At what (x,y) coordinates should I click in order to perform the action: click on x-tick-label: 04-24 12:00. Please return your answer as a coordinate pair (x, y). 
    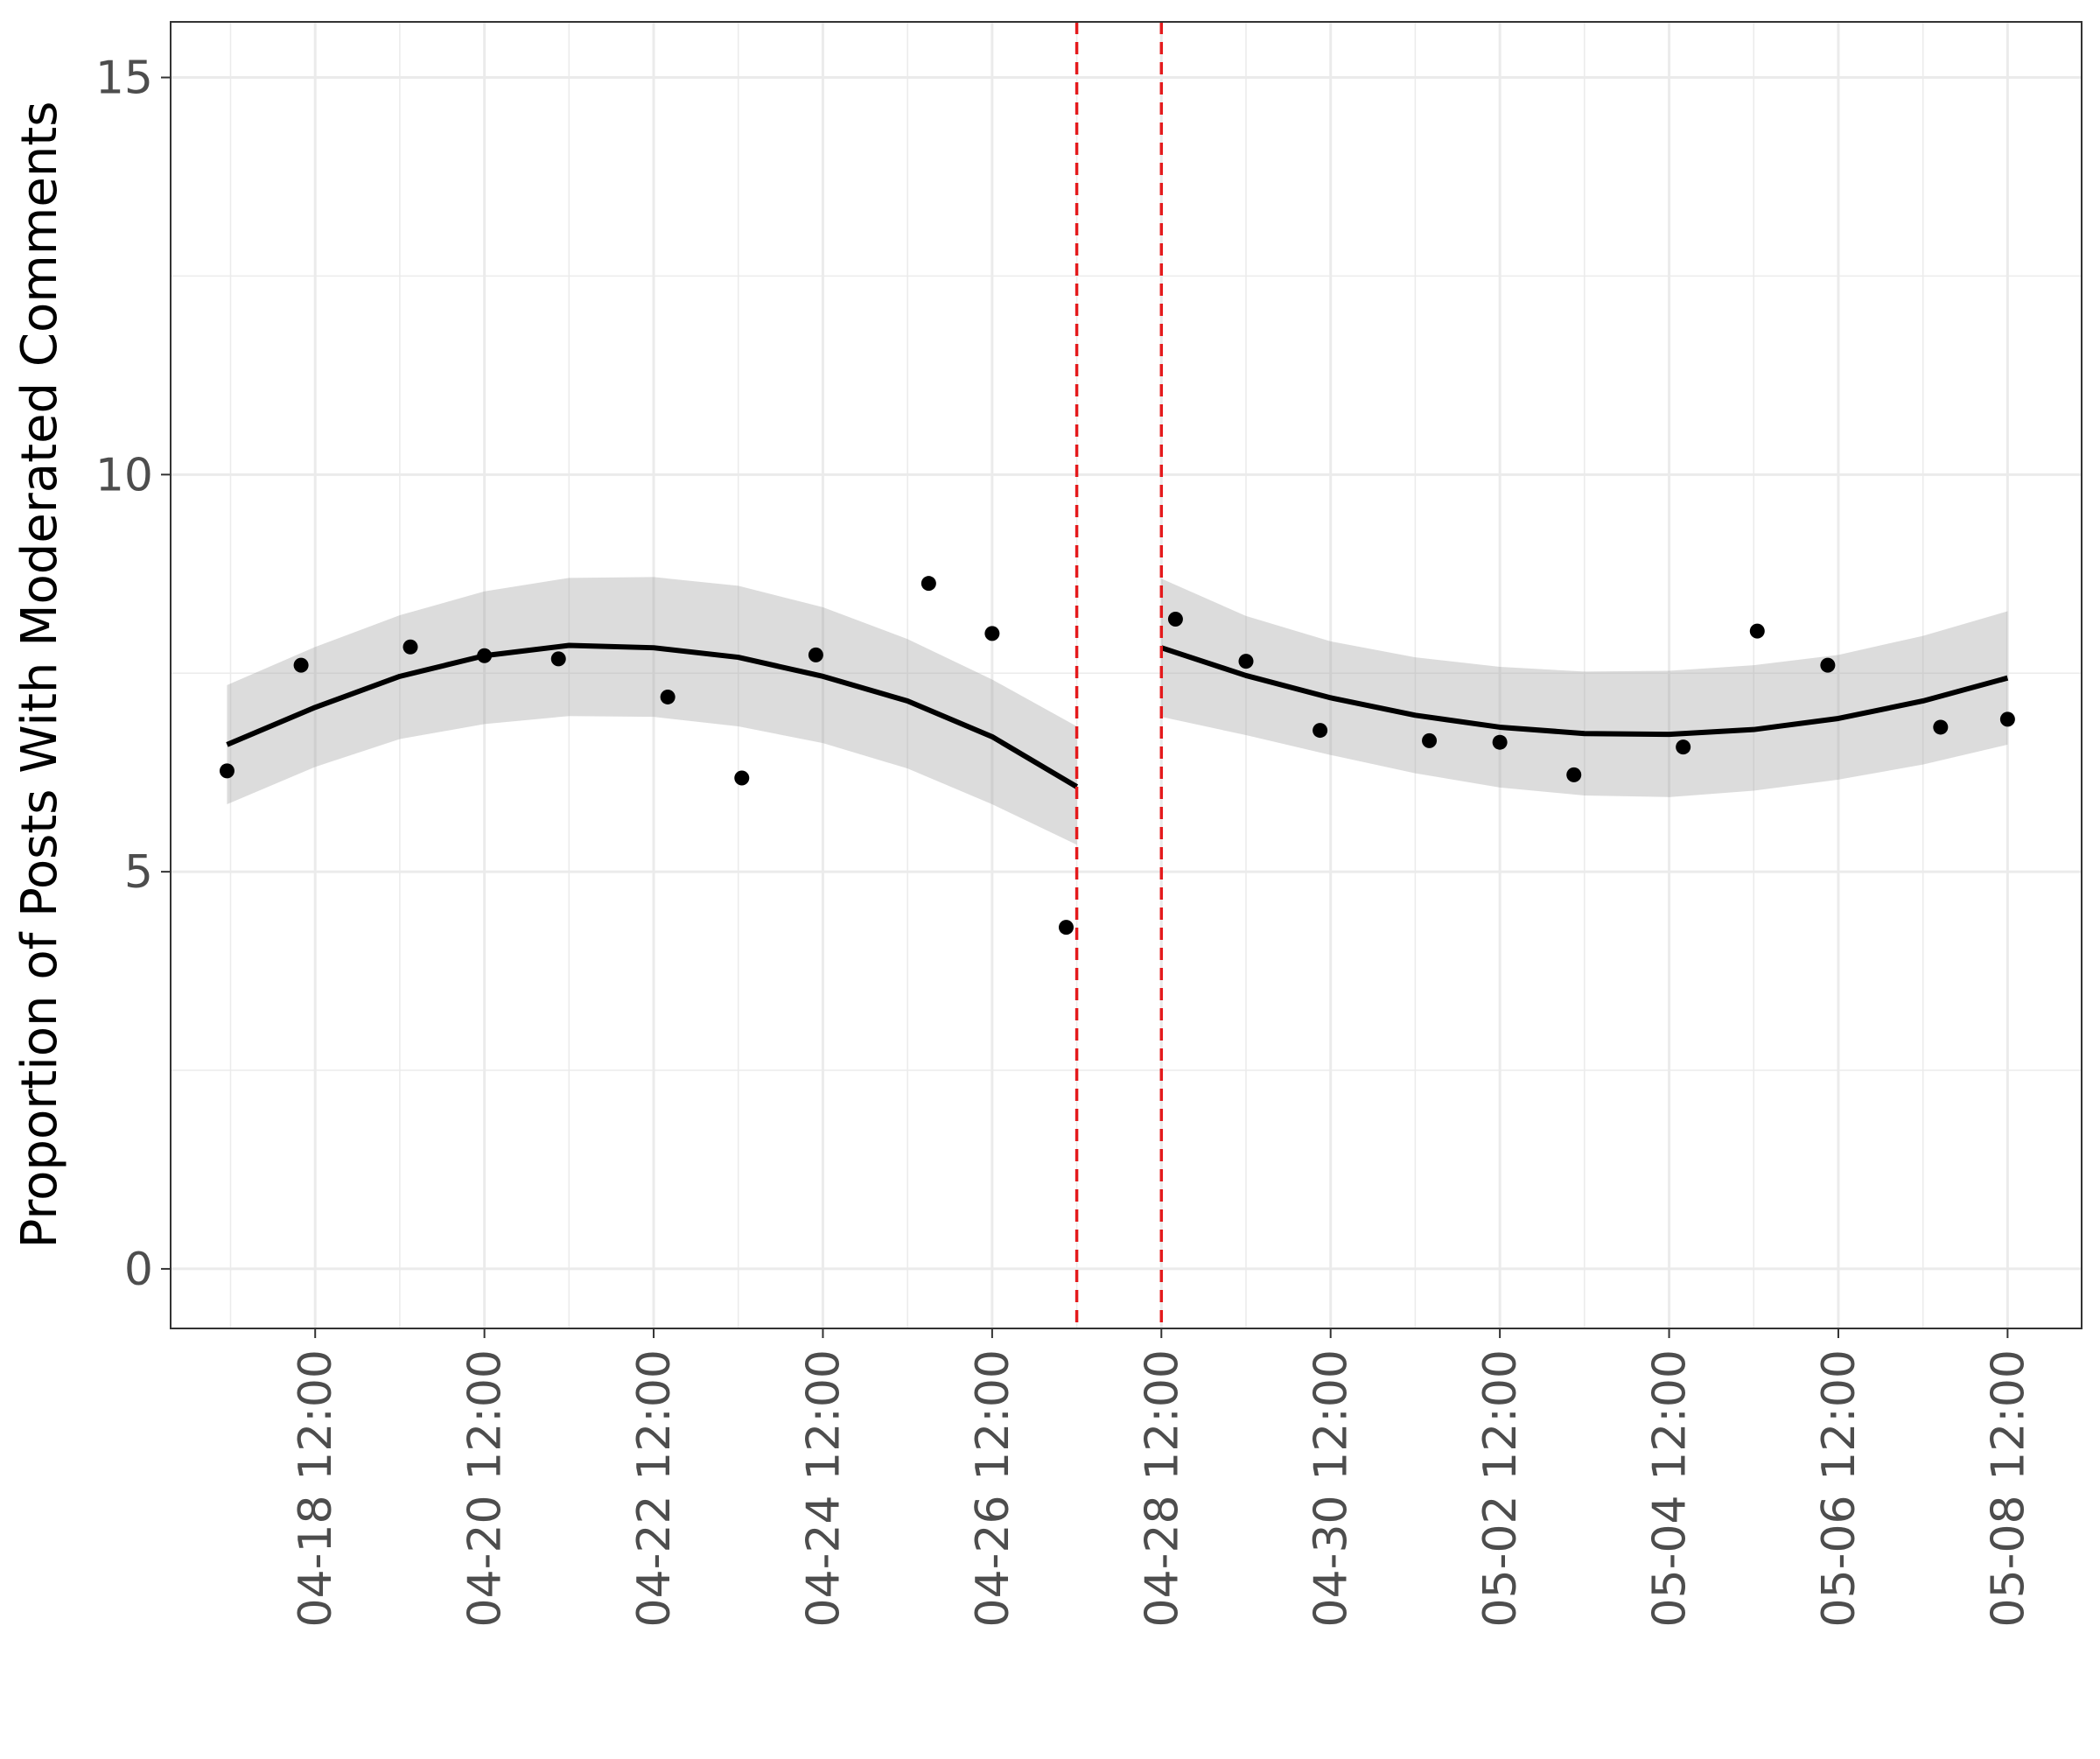
    Looking at the image, I should click on (823, 1488).